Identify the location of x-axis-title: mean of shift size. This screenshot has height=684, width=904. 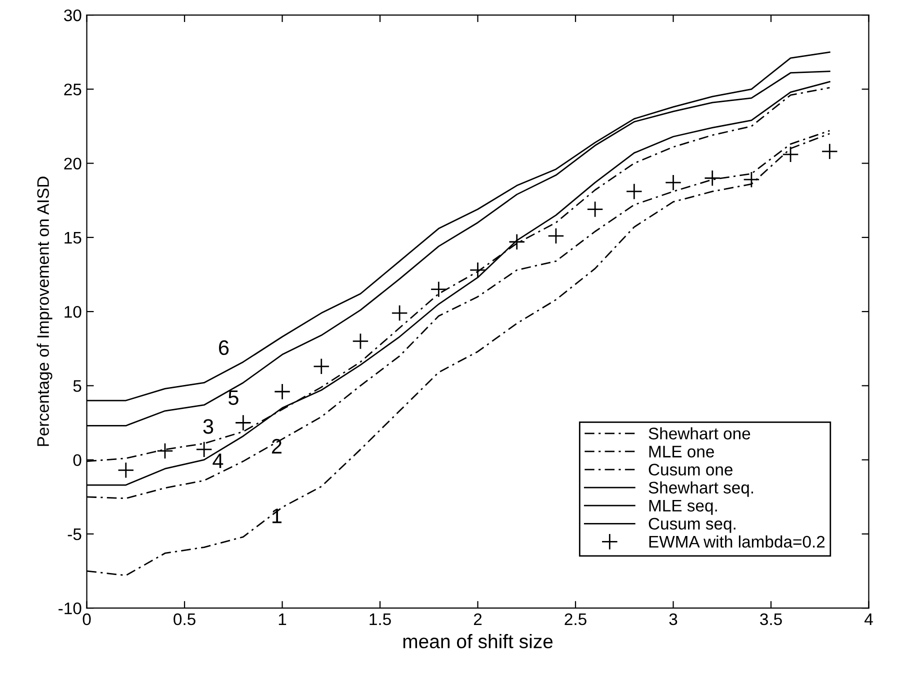
(478, 641).